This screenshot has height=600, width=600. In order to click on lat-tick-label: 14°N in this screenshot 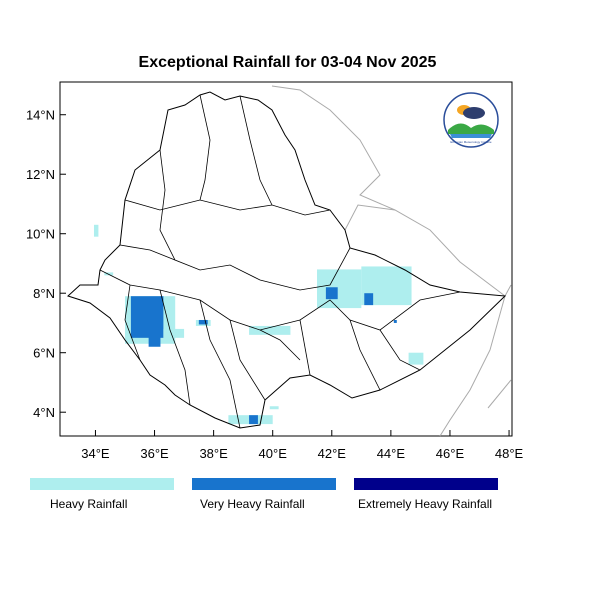, I will do `click(40, 115)`.